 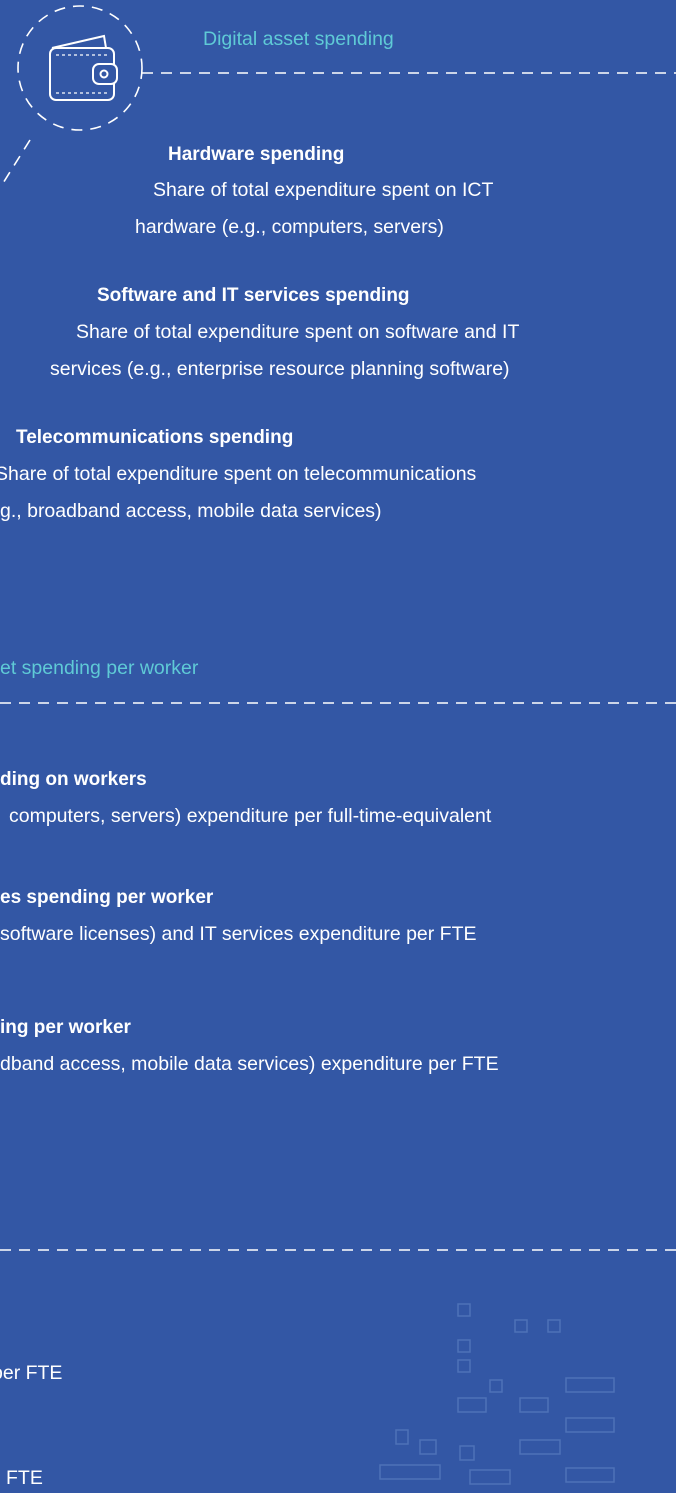 I want to click on section-label: Digital asset spending, so click(x=298, y=39).